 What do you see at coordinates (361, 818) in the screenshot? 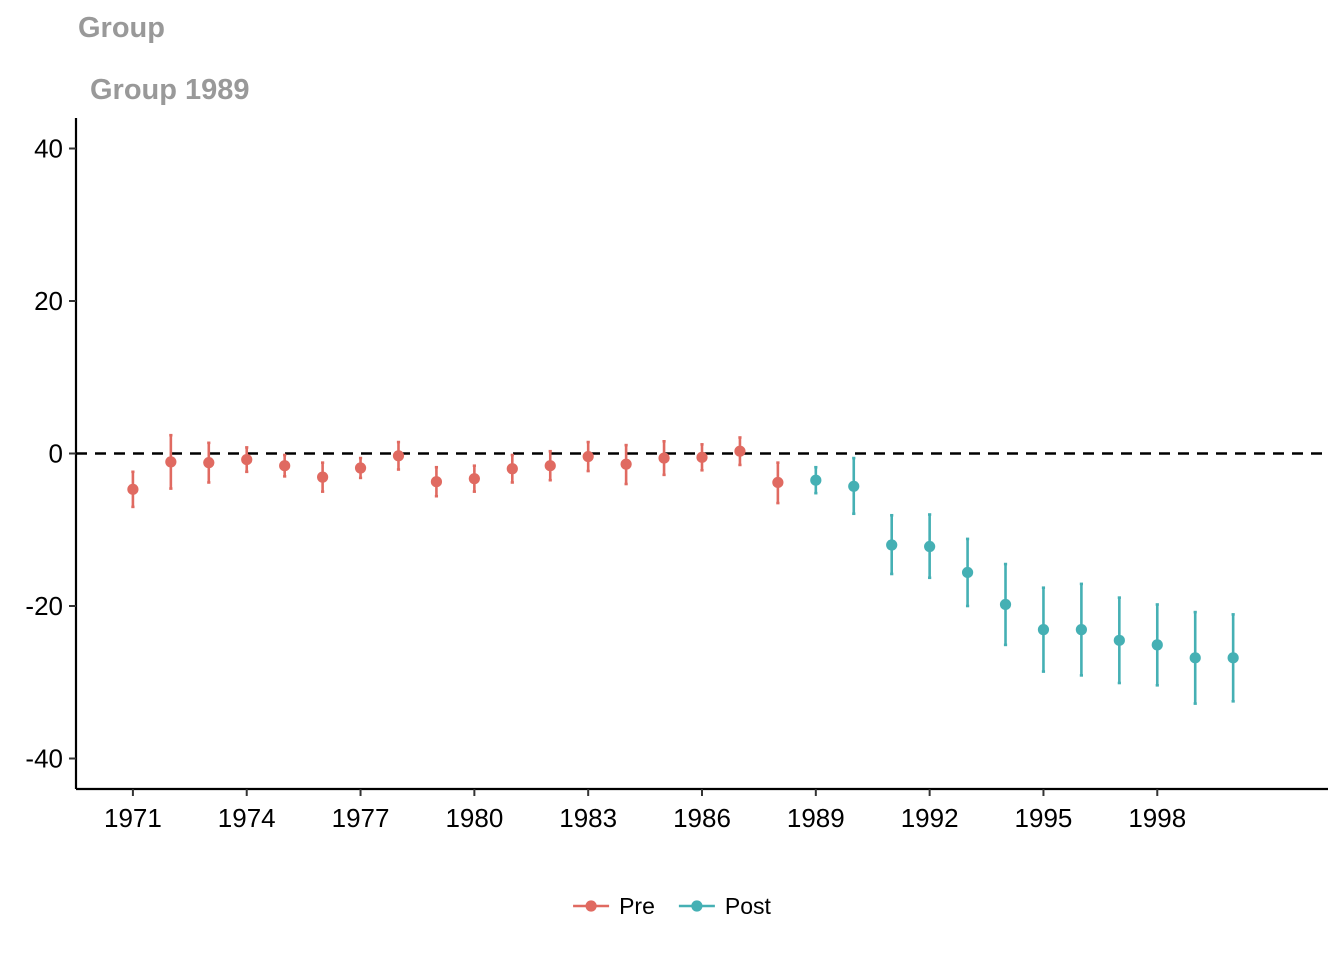
I see `x-tick-label: 1977` at bounding box center [361, 818].